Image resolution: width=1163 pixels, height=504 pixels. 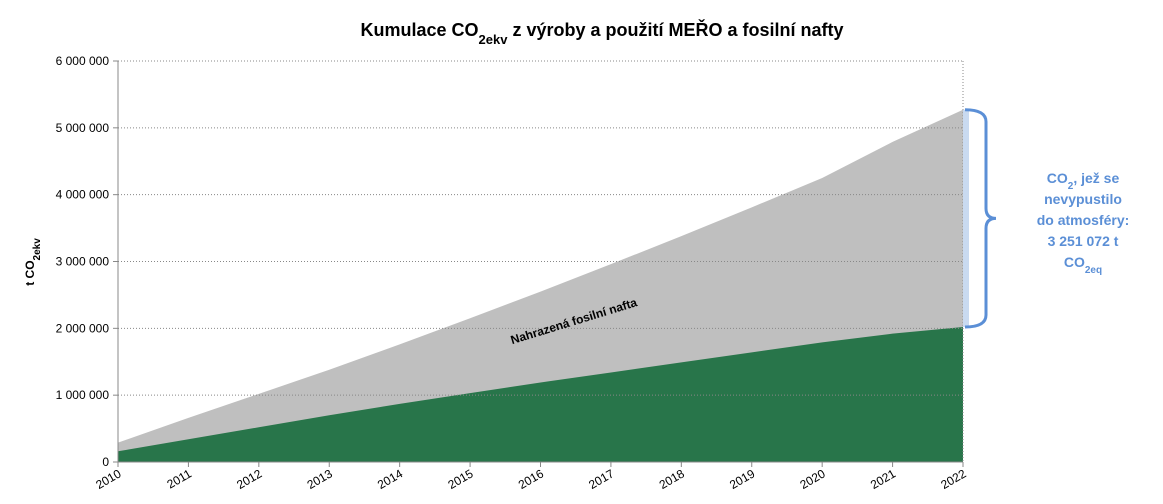 What do you see at coordinates (30, 272) in the screenshot?
I see `y-axis-label-part: t CO` at bounding box center [30, 272].